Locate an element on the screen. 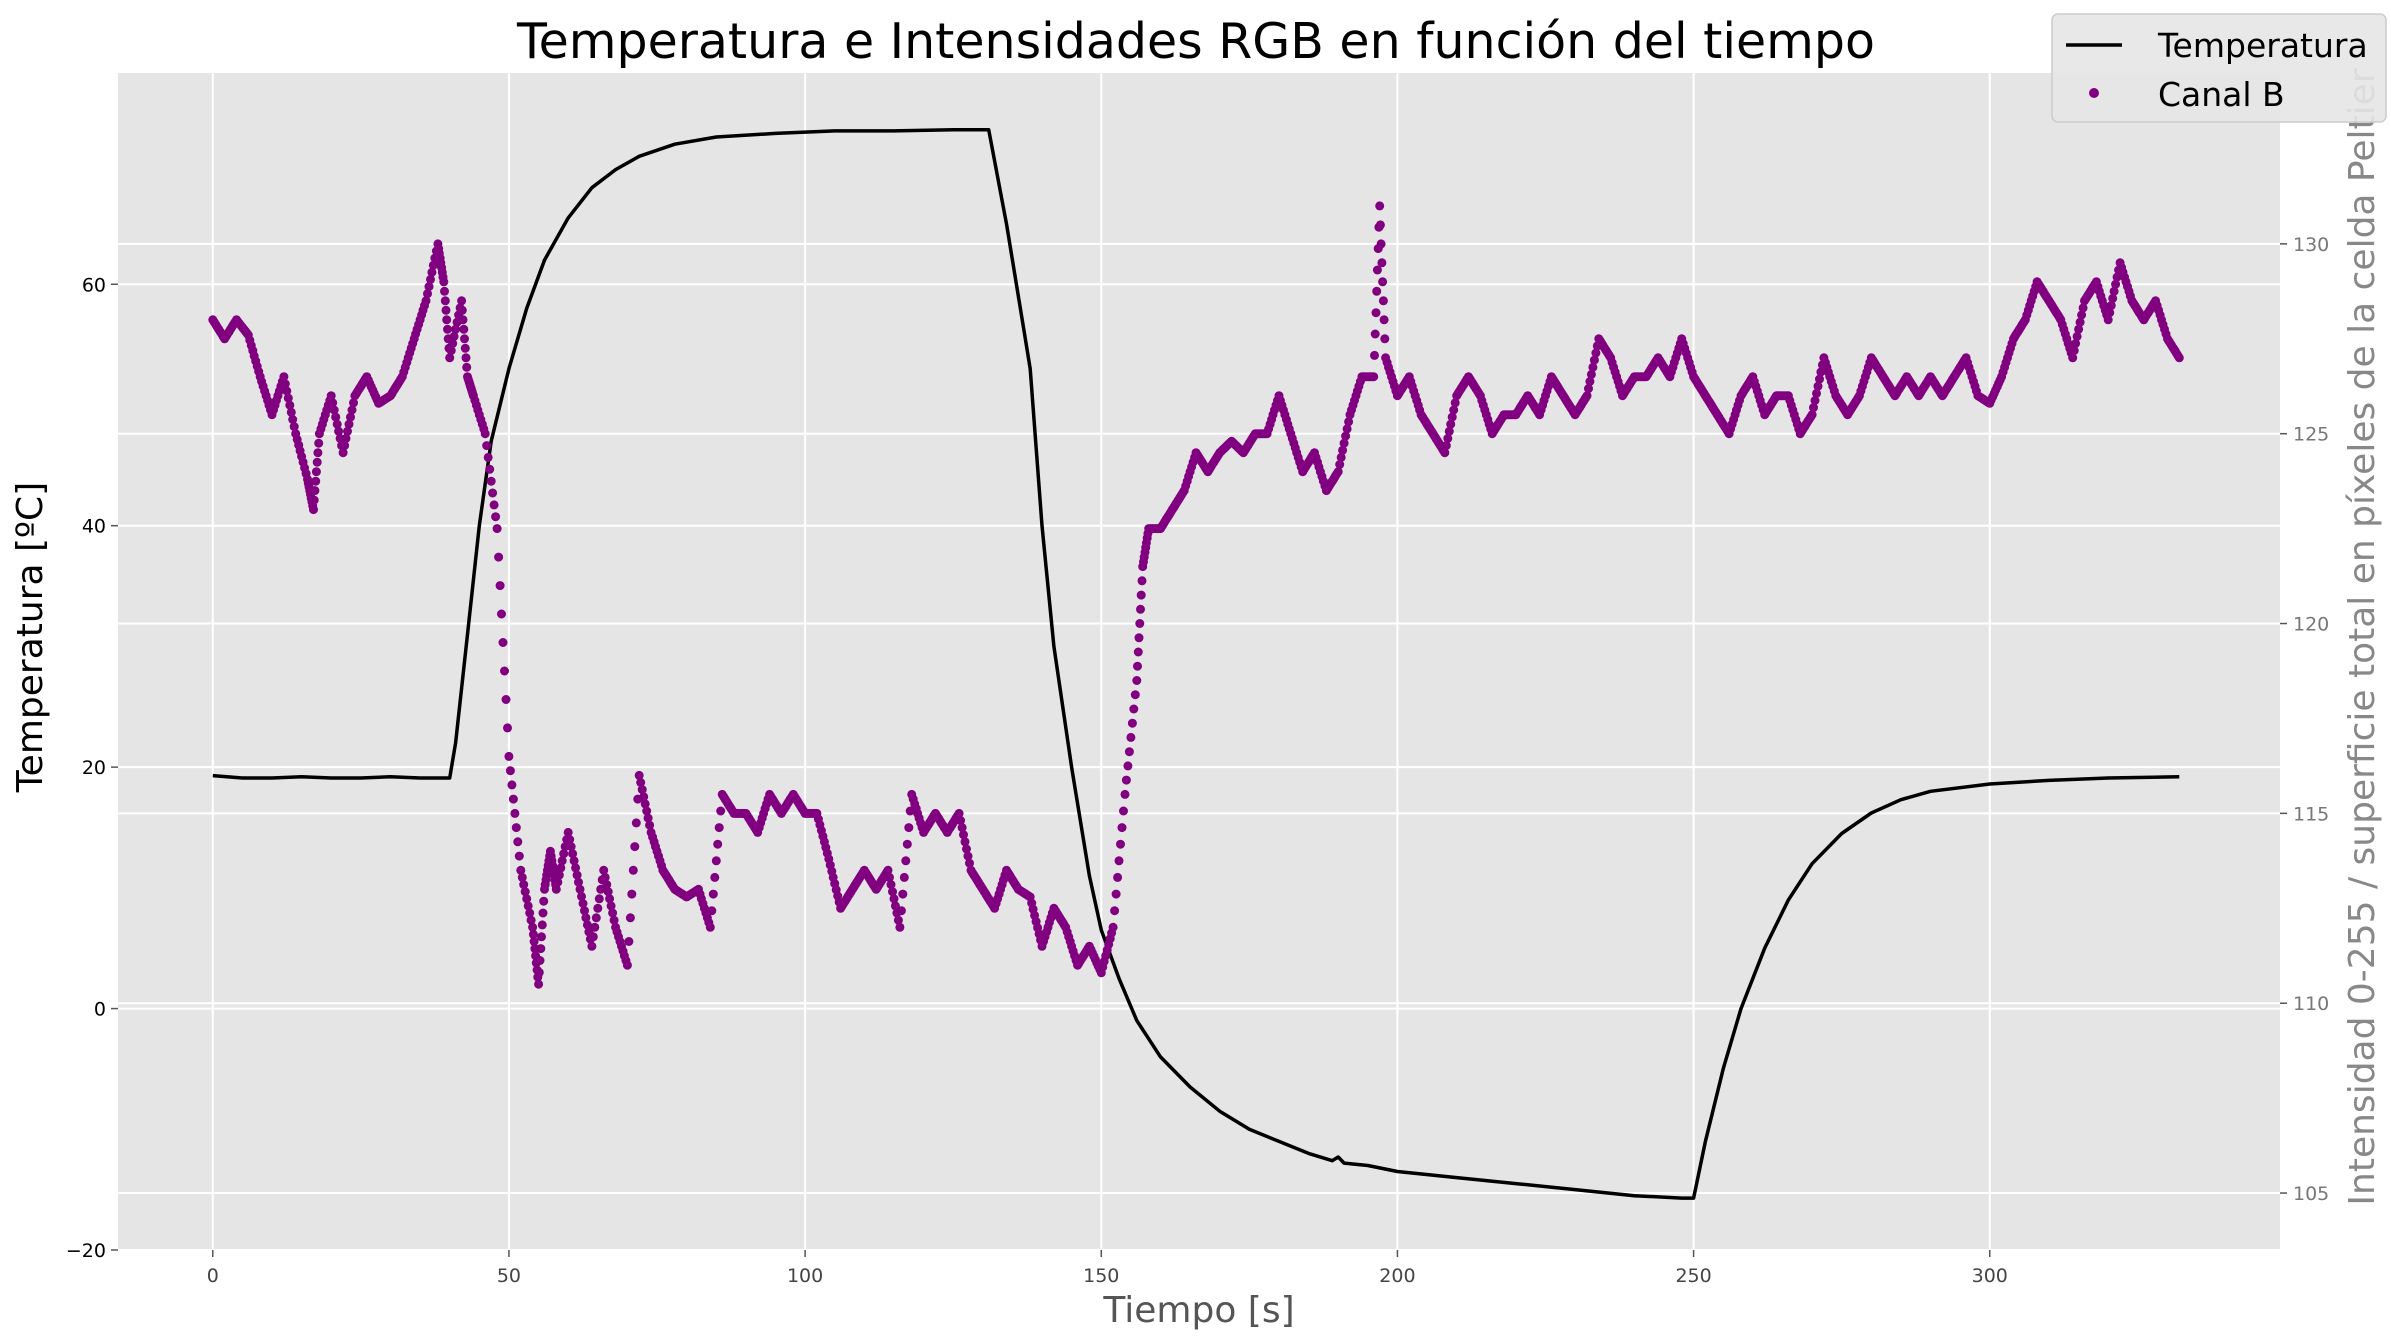 Image resolution: width=2391 pixels, height=1343 pixels. y-axis-left-label: Temperatura [ºC] is located at coordinates (30, 637).